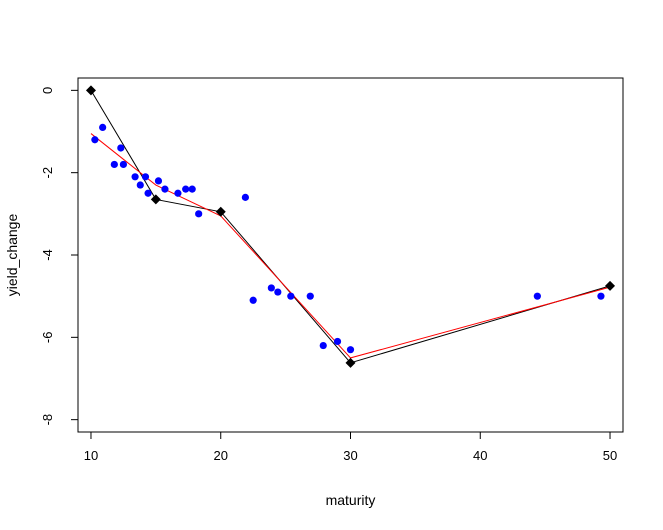 This screenshot has width=663, height=530. What do you see at coordinates (480, 455) in the screenshot?
I see `x-tick-label: 40` at bounding box center [480, 455].